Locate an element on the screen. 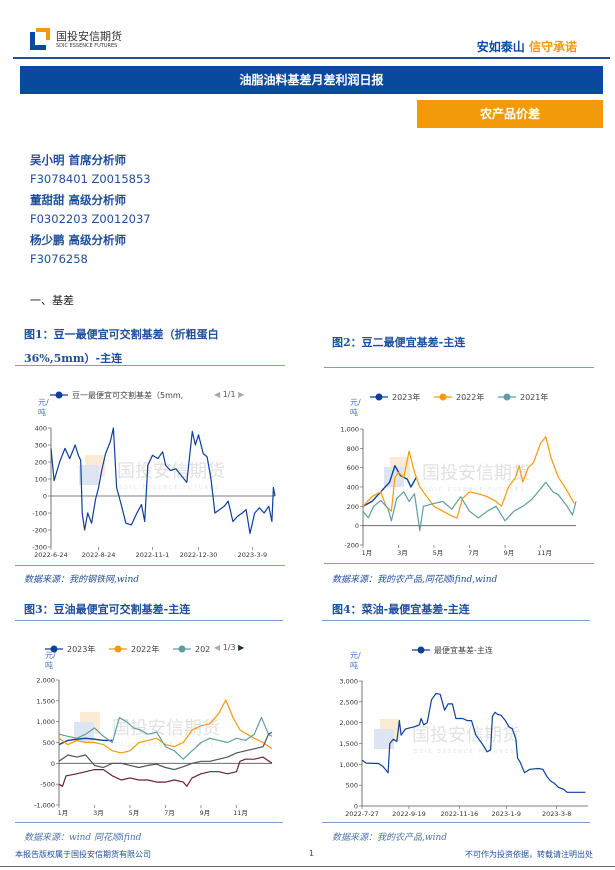  footer-rule is located at coordinates (307, 866).